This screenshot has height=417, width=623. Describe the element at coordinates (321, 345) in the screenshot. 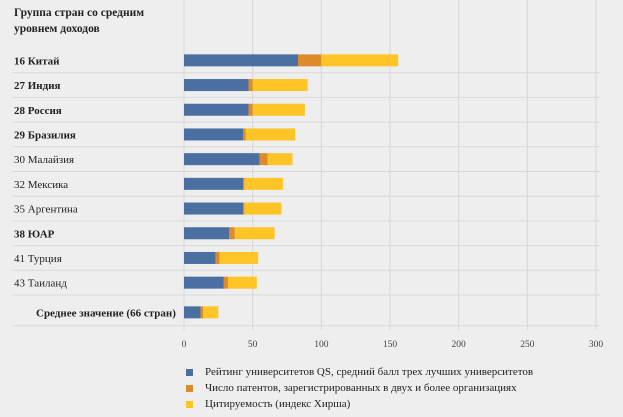

I see `x-tick-label-100: 100` at that location.